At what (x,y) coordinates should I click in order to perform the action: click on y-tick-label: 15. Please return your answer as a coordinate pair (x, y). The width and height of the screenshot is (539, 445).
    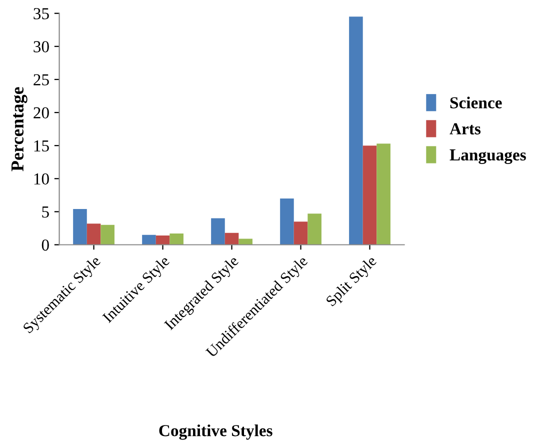
    Looking at the image, I should click on (41, 146).